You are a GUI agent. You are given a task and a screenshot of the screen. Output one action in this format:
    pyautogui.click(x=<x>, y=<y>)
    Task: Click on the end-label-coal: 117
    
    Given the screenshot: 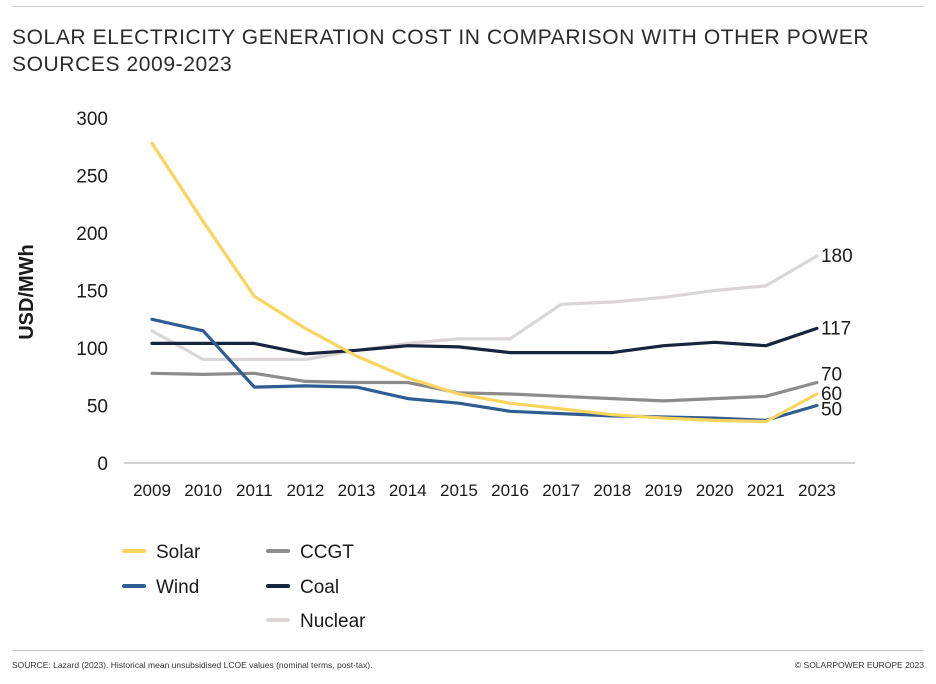 What is the action you would take?
    pyautogui.click(x=836, y=328)
    